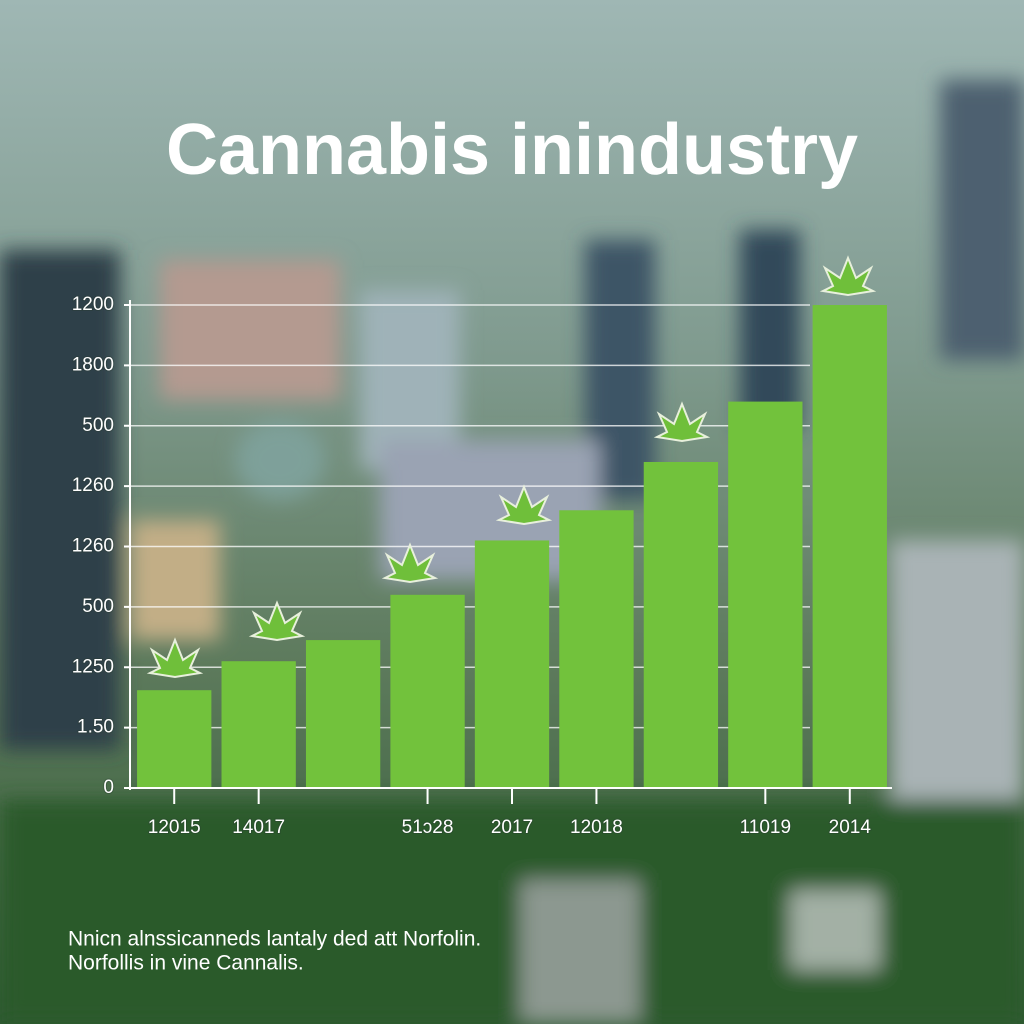  Describe the element at coordinates (93, 666) in the screenshot. I see `y-tick-label: 1250` at that location.